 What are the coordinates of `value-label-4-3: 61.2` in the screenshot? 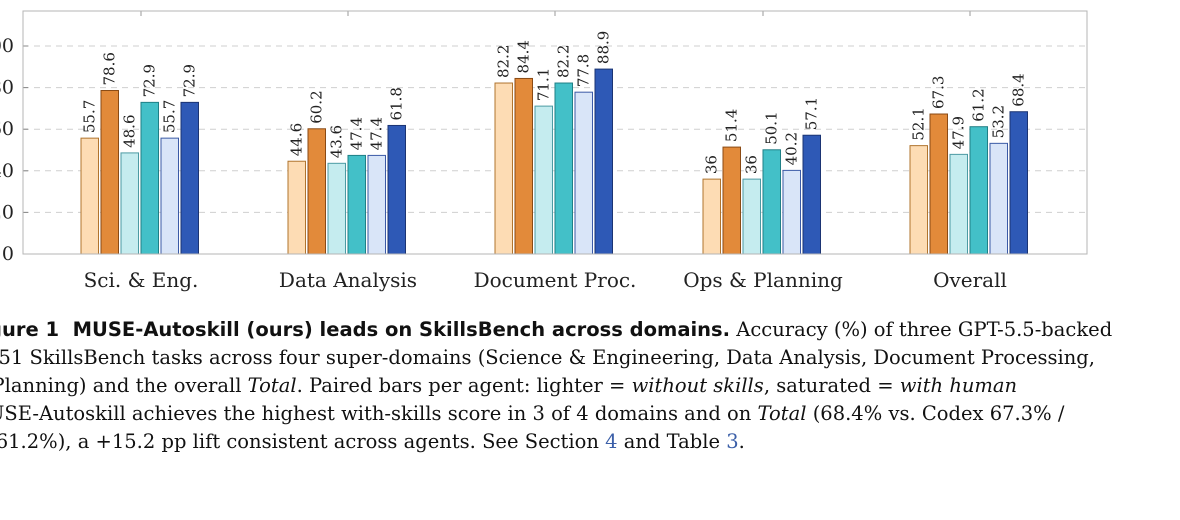 It's located at (979, 104).